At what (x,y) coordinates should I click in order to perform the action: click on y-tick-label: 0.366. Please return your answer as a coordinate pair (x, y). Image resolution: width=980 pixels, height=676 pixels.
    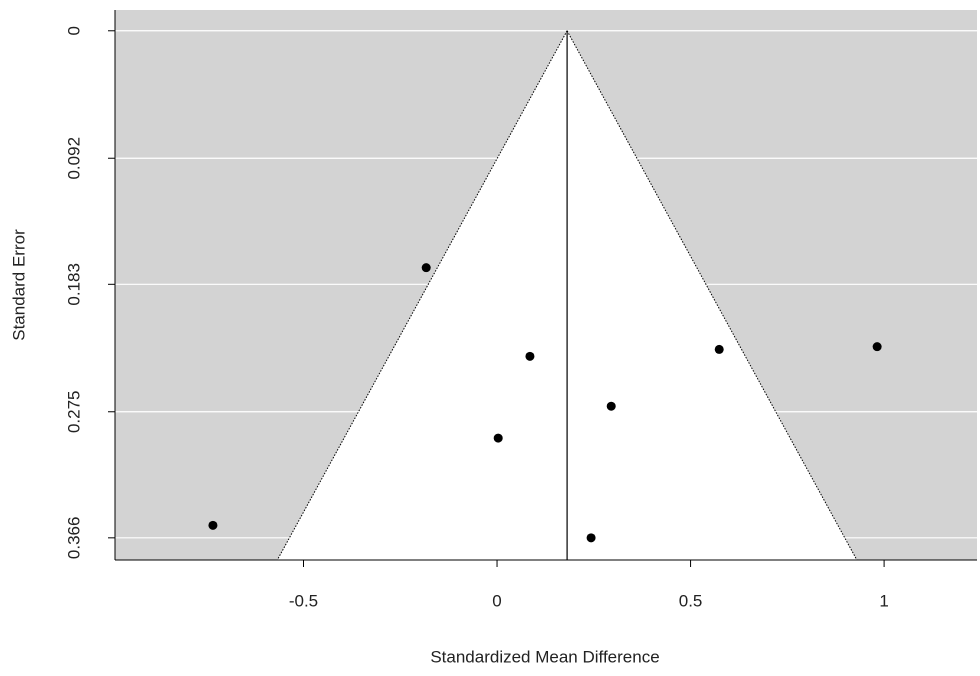
    Looking at the image, I should click on (73, 538).